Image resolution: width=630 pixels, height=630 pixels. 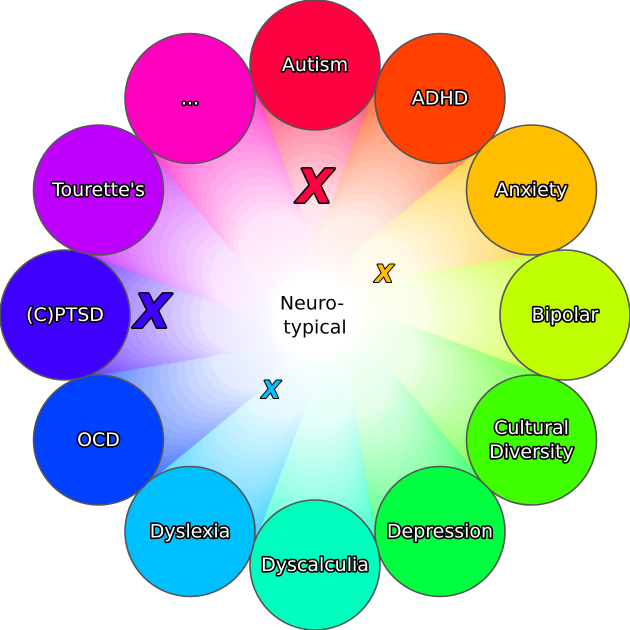 I want to click on node-circle-tourette-s, so click(x=98, y=190).